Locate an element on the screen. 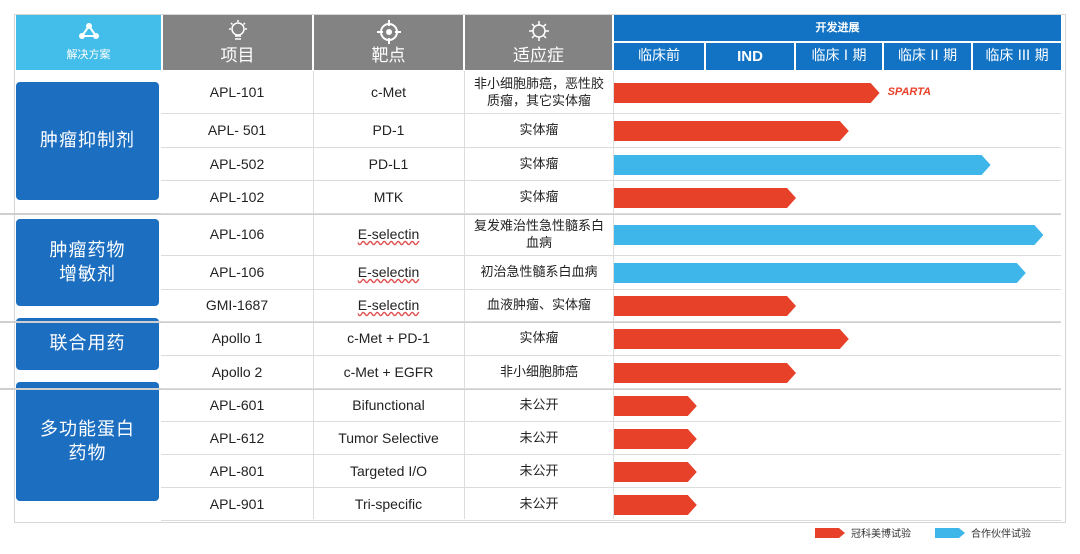 This screenshot has height=554, width=1080. category-tumor-inhibitor: 肿瘤抑制剂 is located at coordinates (87, 141).